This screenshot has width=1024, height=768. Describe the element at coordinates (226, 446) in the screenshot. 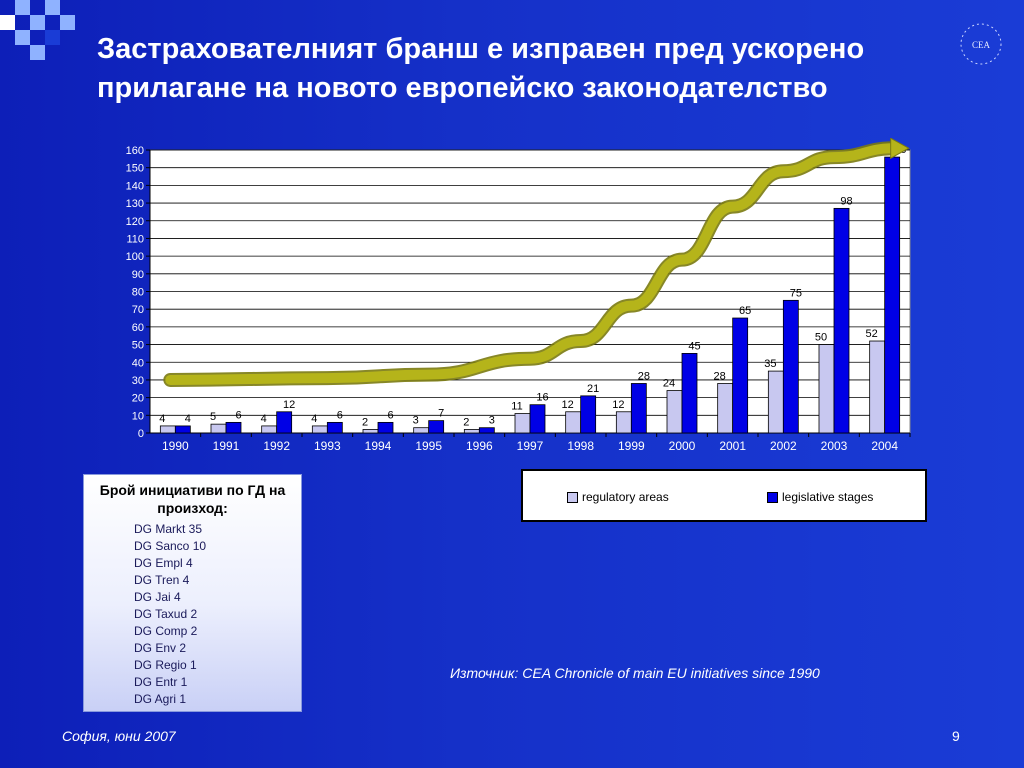

I see `x-tick-label: 1991` at that location.